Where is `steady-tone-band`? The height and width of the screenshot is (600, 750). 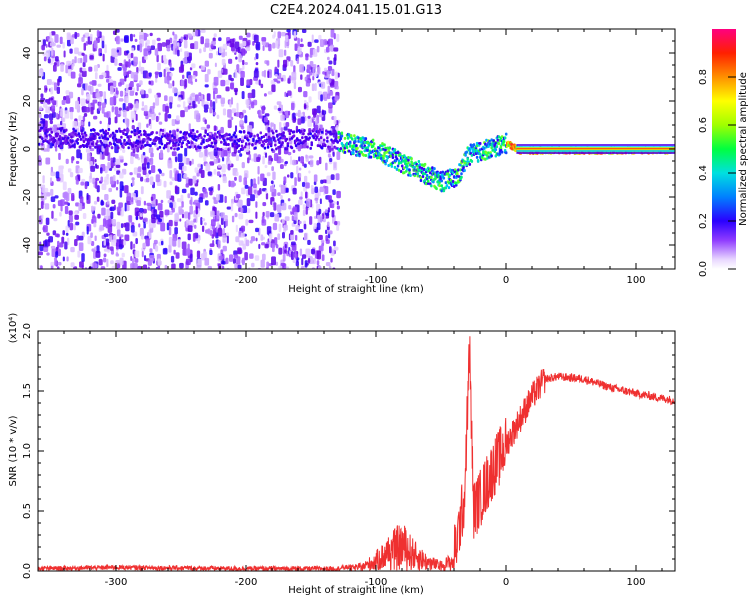 steady-tone-band is located at coordinates (595, 153).